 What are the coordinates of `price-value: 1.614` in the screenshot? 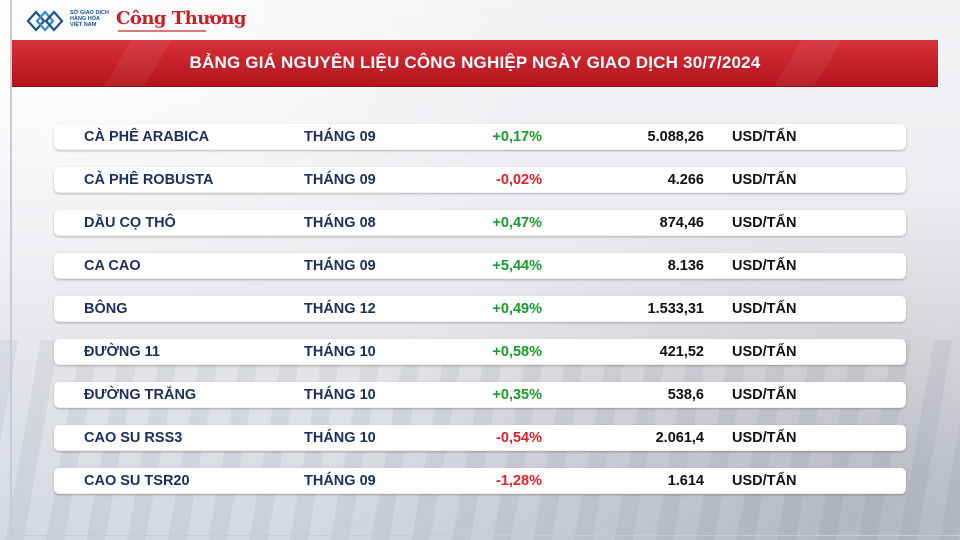 It's located at (685, 481).